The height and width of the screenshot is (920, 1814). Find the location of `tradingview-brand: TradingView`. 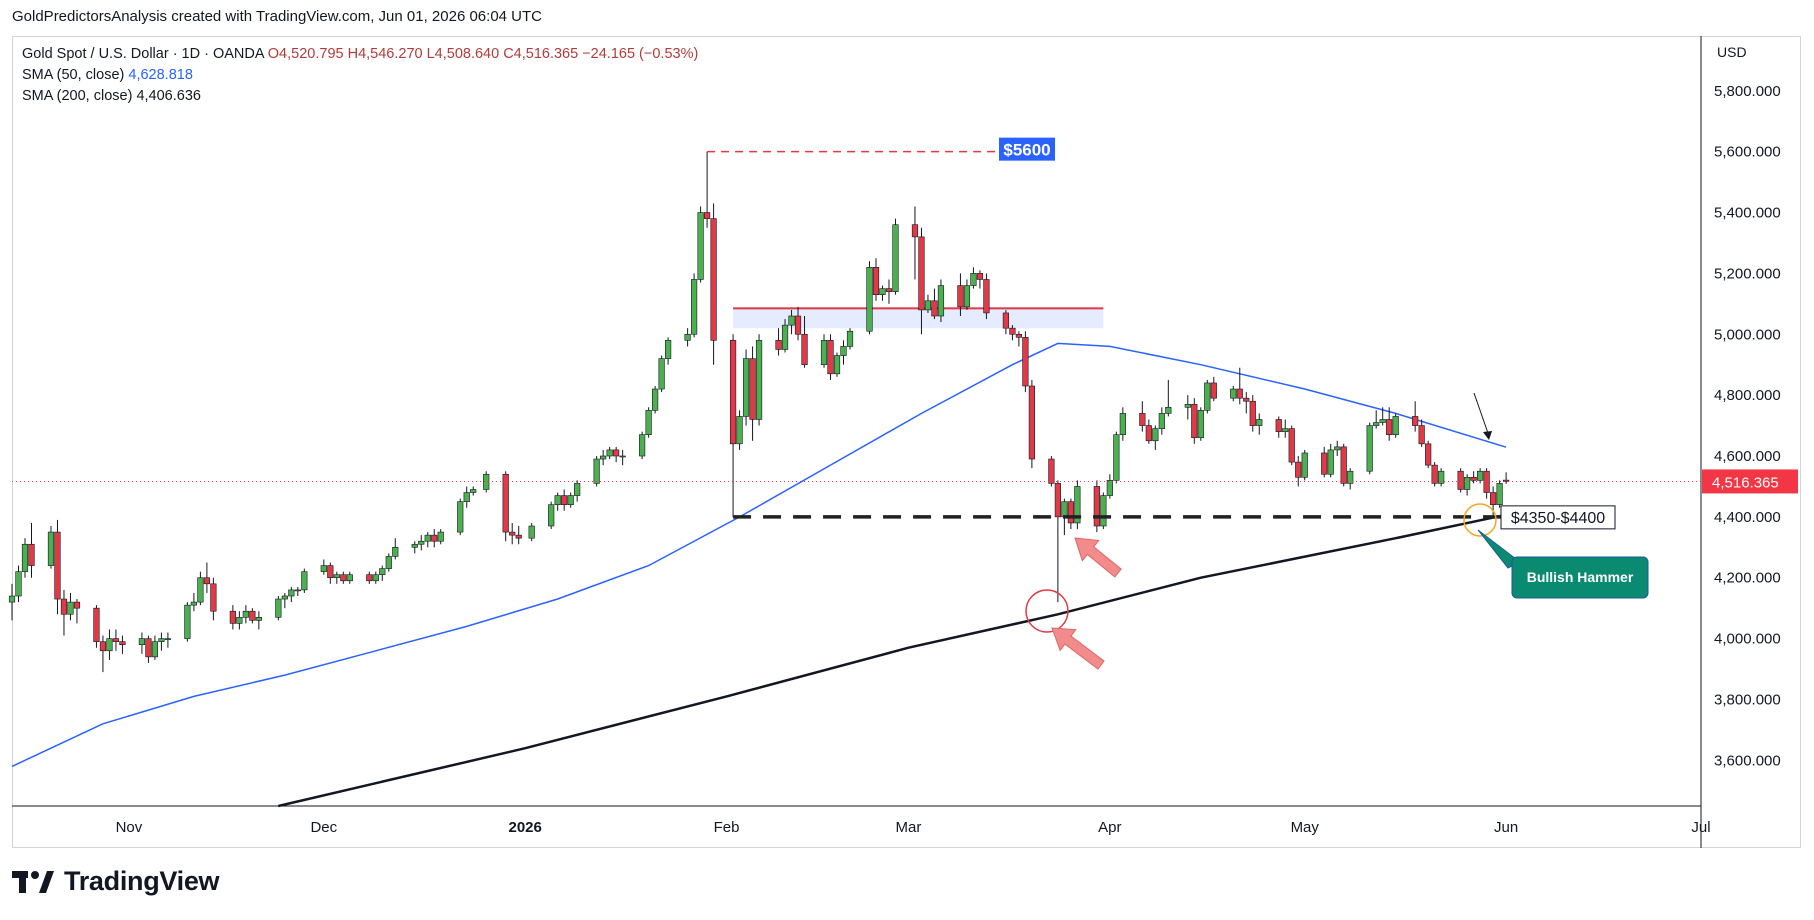

tradingview-brand: TradingView is located at coordinates (116, 881).